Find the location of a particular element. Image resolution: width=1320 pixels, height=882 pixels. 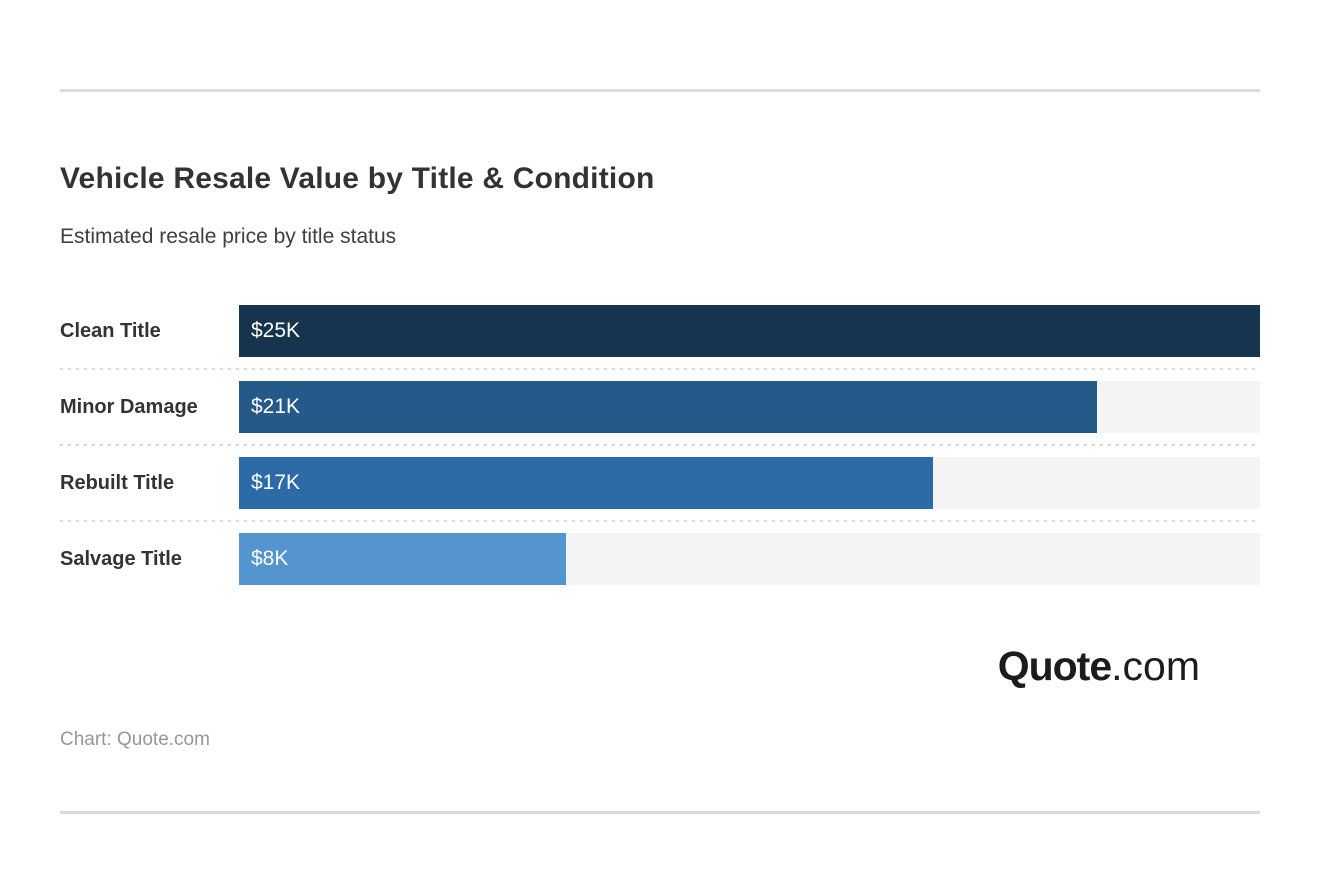

quote-logo: Quote.com is located at coordinates (1099, 666).